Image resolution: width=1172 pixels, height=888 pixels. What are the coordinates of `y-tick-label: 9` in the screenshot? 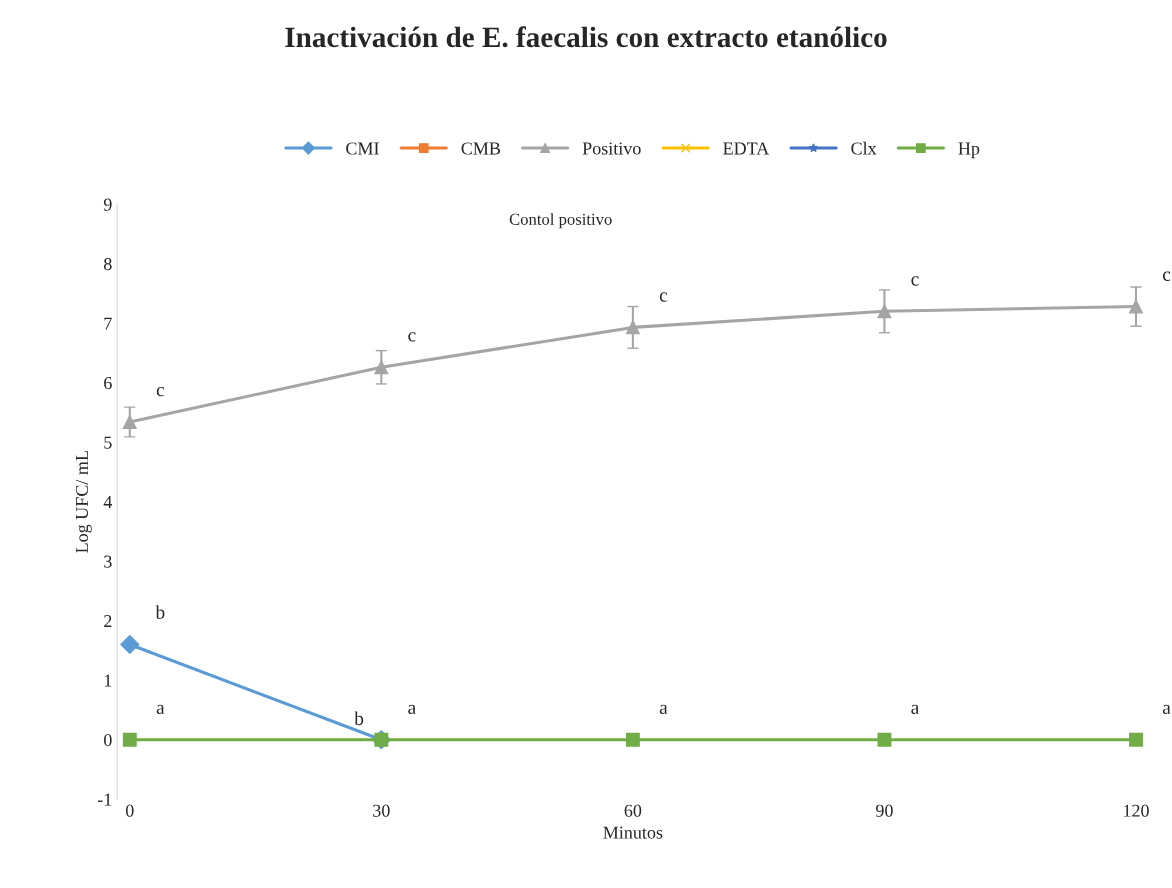 It's located at (107, 204).